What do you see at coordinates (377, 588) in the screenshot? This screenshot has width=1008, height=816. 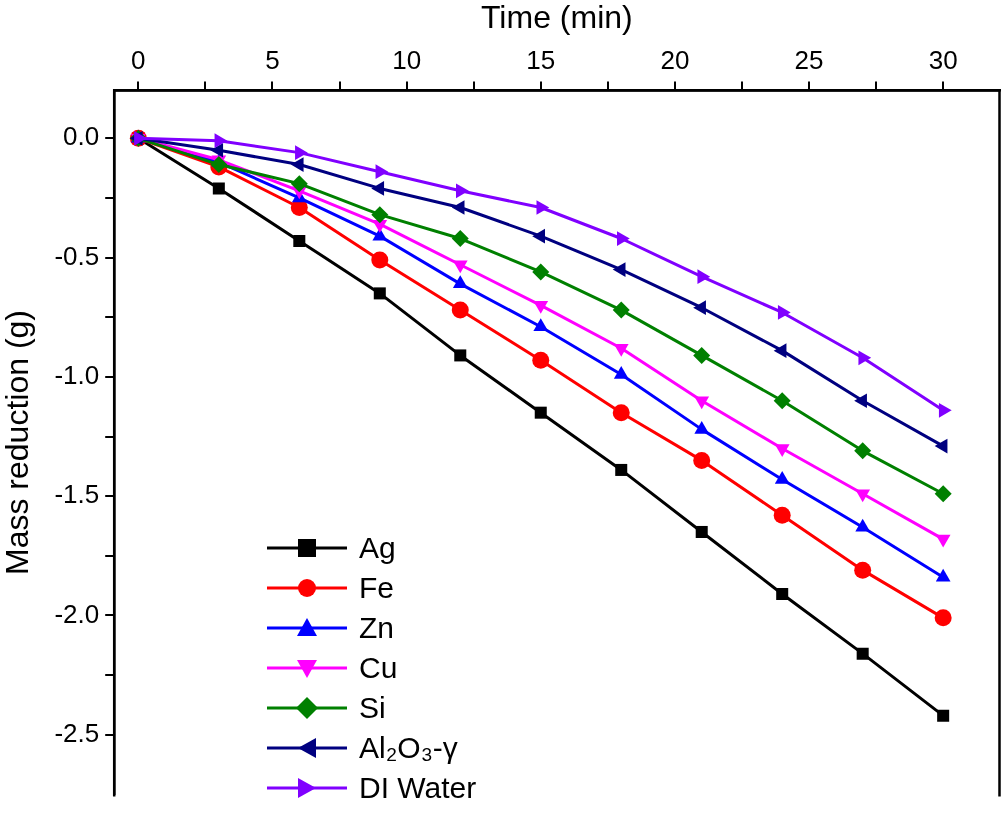 I see `legend-label: Fe` at bounding box center [377, 588].